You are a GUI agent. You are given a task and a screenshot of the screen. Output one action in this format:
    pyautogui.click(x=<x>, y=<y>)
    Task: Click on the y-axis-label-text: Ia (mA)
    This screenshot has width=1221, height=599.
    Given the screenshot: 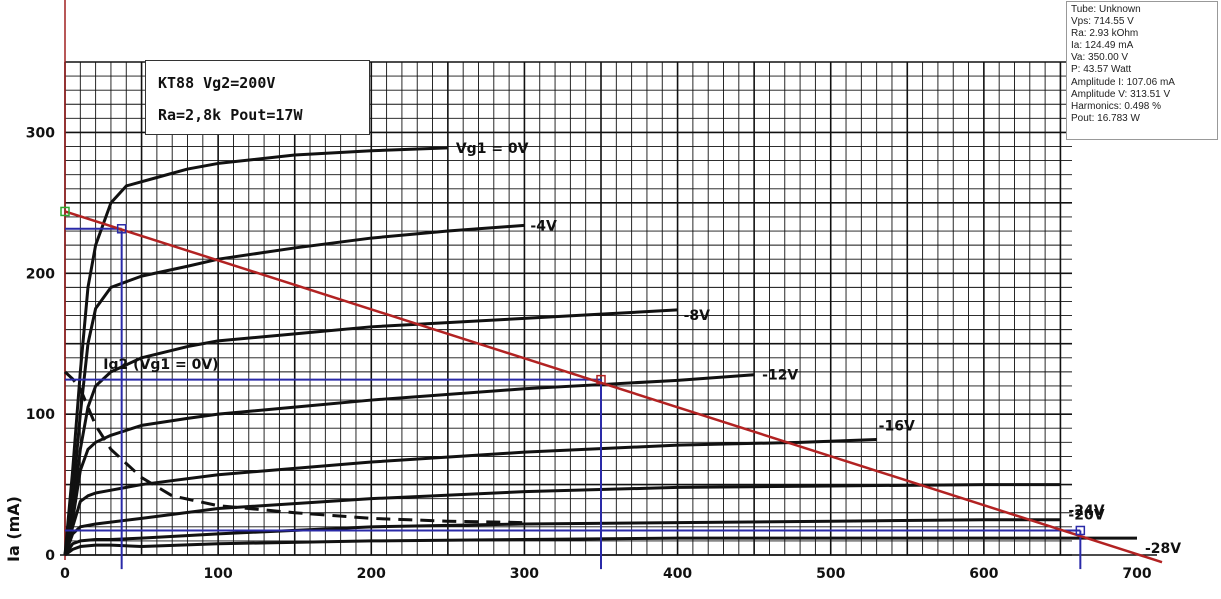 What is the action you would take?
    pyautogui.click(x=13, y=529)
    